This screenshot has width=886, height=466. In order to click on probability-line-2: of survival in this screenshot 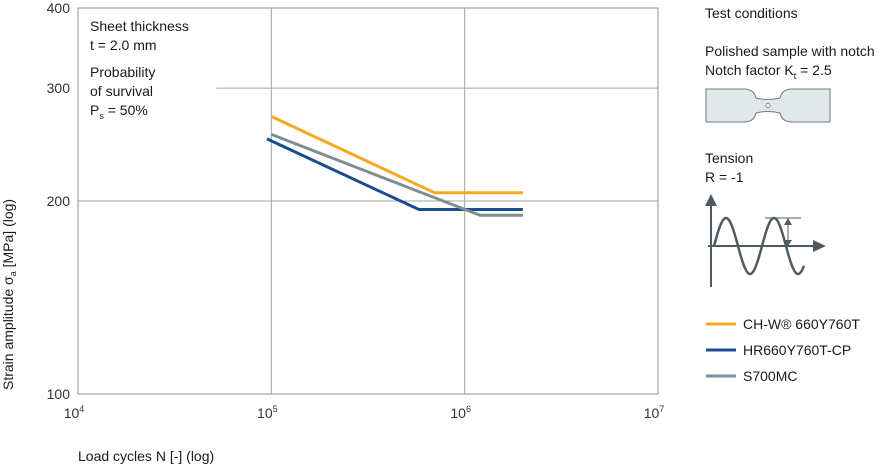, I will do `click(121, 91)`.